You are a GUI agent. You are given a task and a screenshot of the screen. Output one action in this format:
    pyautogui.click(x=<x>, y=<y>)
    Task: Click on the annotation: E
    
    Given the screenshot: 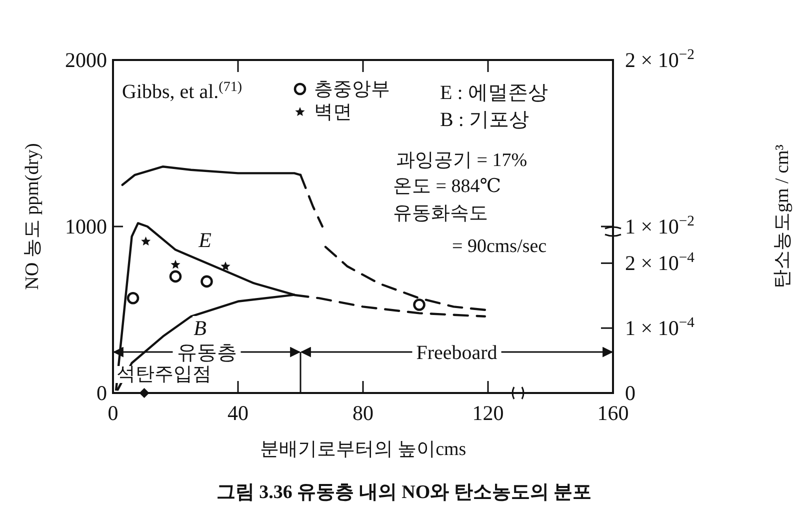 What is the action you would take?
    pyautogui.click(x=205, y=240)
    